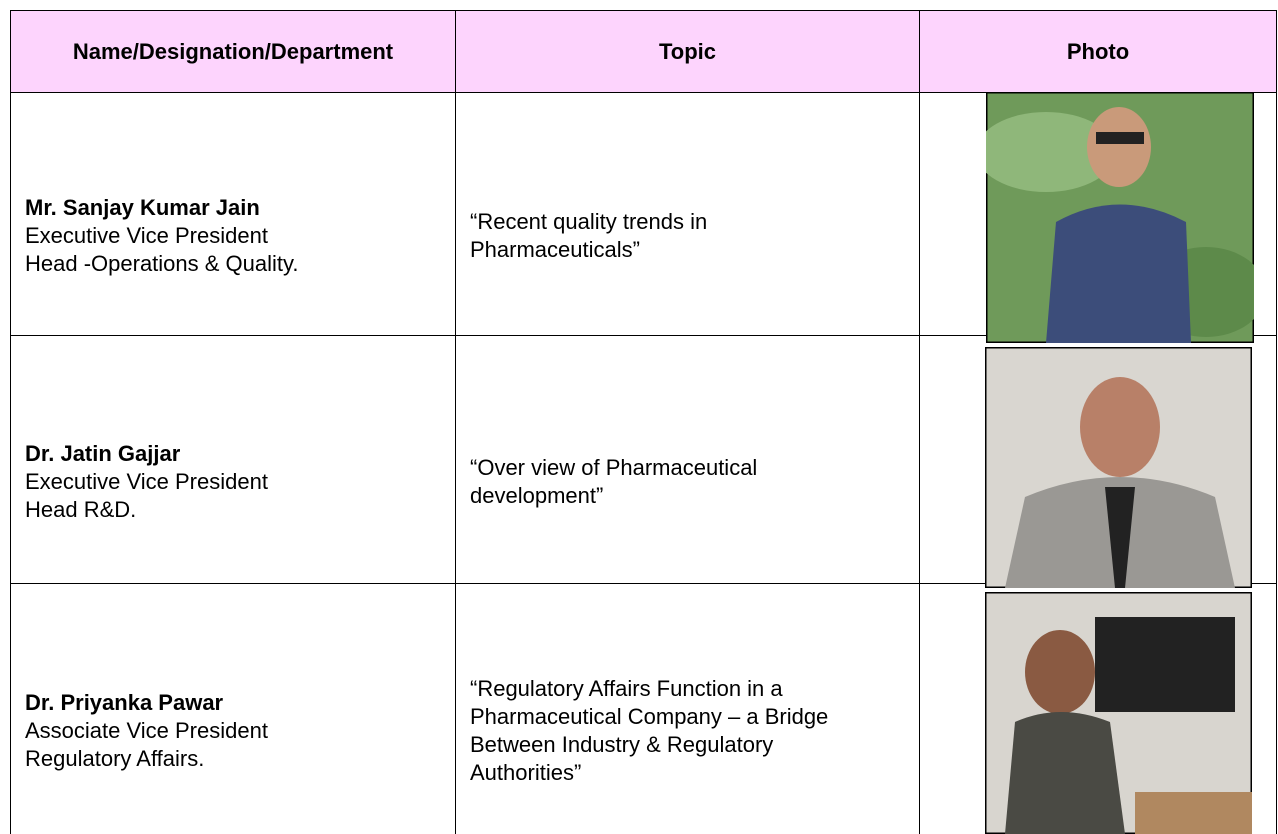  What do you see at coordinates (81, 509) in the screenshot?
I see `designation: Head R&D.` at bounding box center [81, 509].